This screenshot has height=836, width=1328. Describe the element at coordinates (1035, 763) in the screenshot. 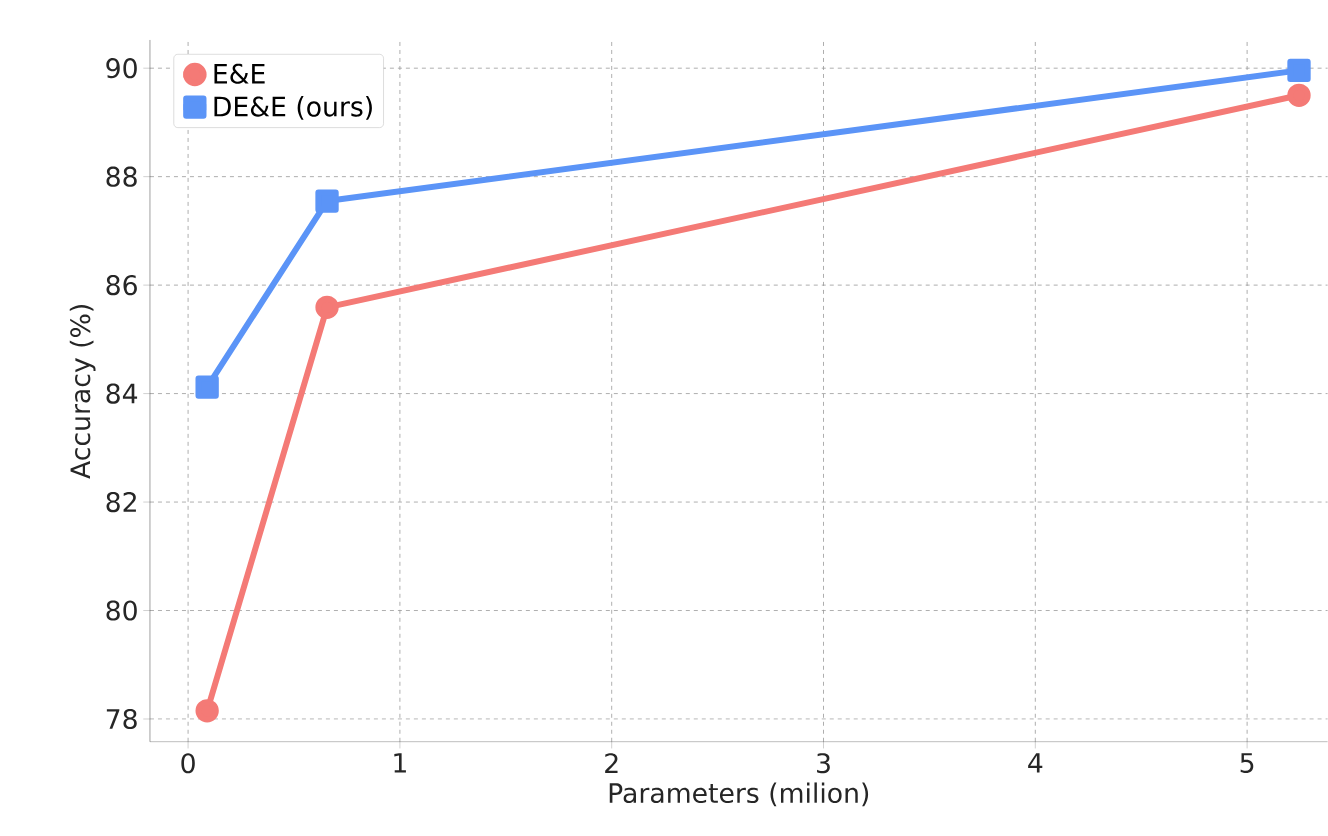

I see `x-tick-label: 4` at that location.